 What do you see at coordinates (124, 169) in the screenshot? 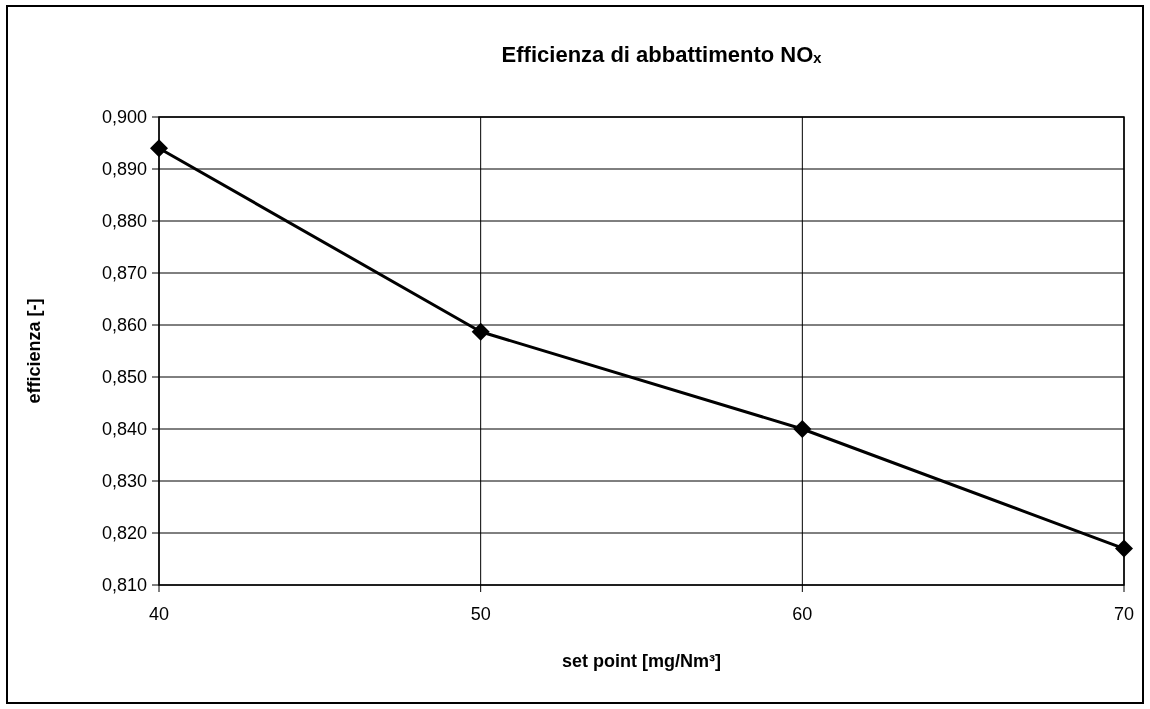
I see `y-tick-label: 0,890` at bounding box center [124, 169].